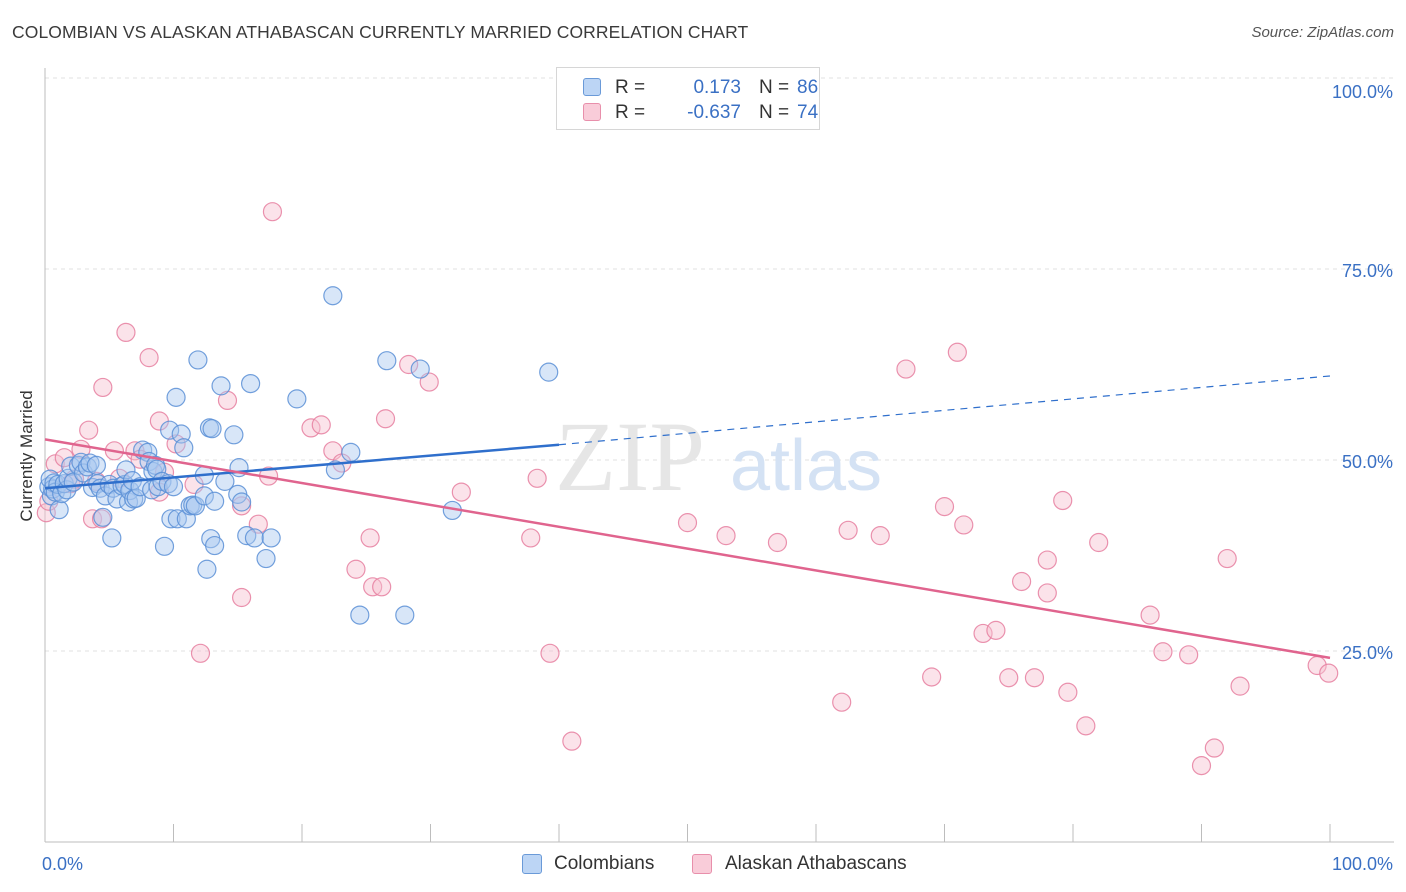 The image size is (1406, 892). I want to click on legend-n-label: N =, so click(774, 112).